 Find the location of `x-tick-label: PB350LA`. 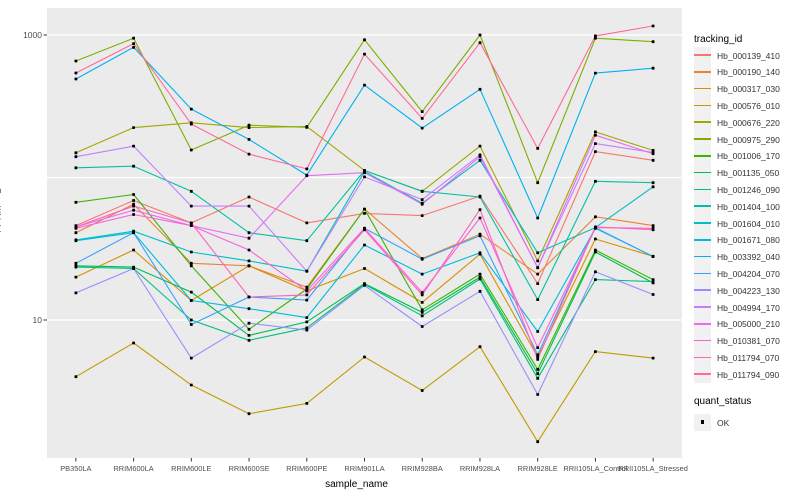

x-tick-label: PB350LA is located at coordinates (76, 468).